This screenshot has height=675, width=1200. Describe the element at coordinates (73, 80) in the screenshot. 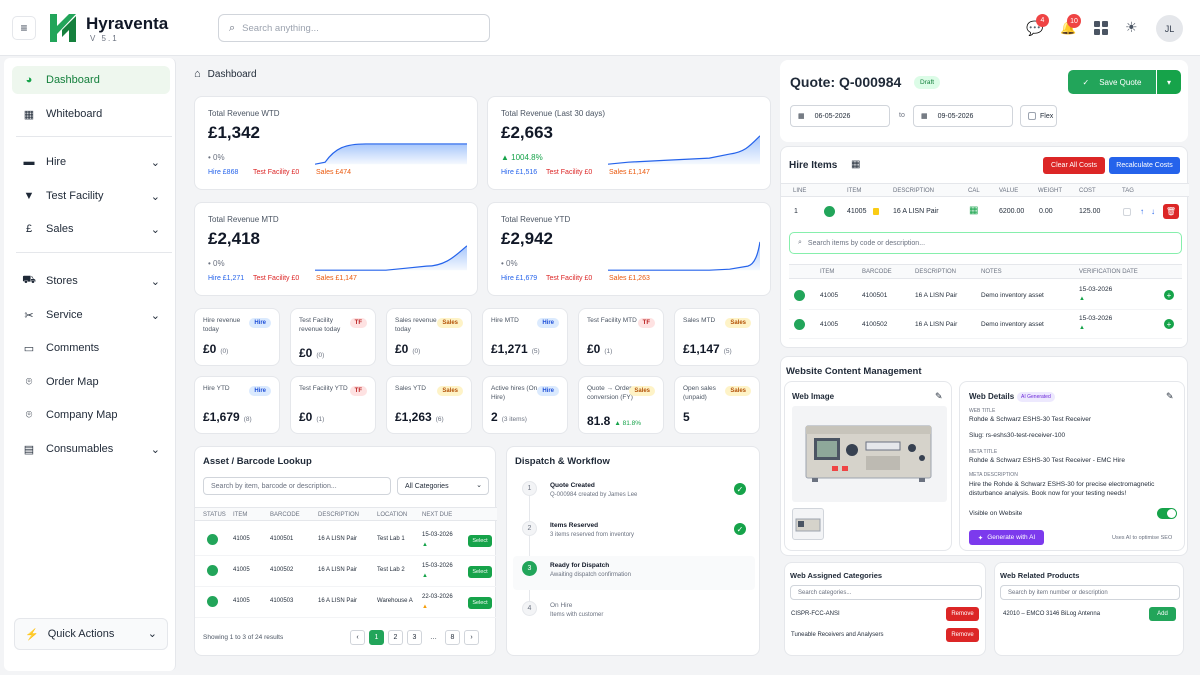

I see `sidebar-item-label: Dashboard` at that location.